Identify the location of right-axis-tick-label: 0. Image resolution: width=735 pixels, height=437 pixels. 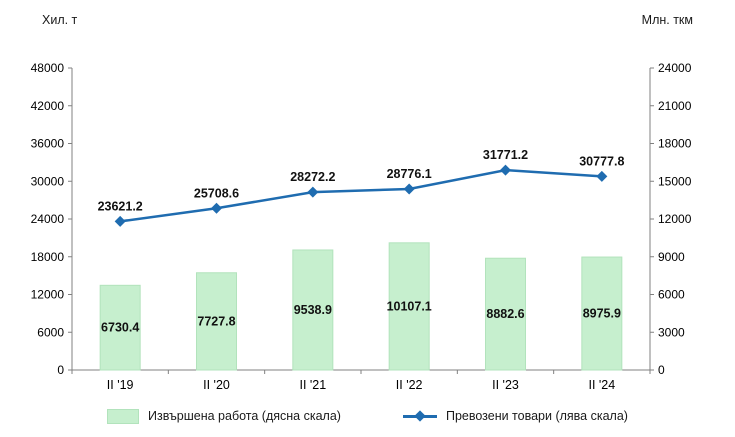
(661, 370).